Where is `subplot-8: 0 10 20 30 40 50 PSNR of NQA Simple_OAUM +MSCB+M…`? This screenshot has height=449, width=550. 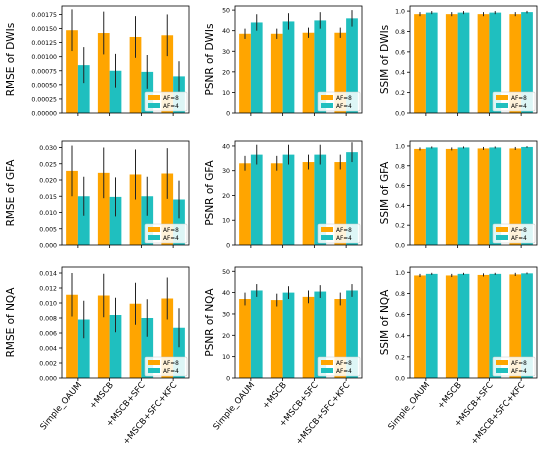
subplot-8: 0 10 20 30 40 50 PSNR of NQA Simple_OAUM +MSCB+M… is located at coordinates (283, 356).